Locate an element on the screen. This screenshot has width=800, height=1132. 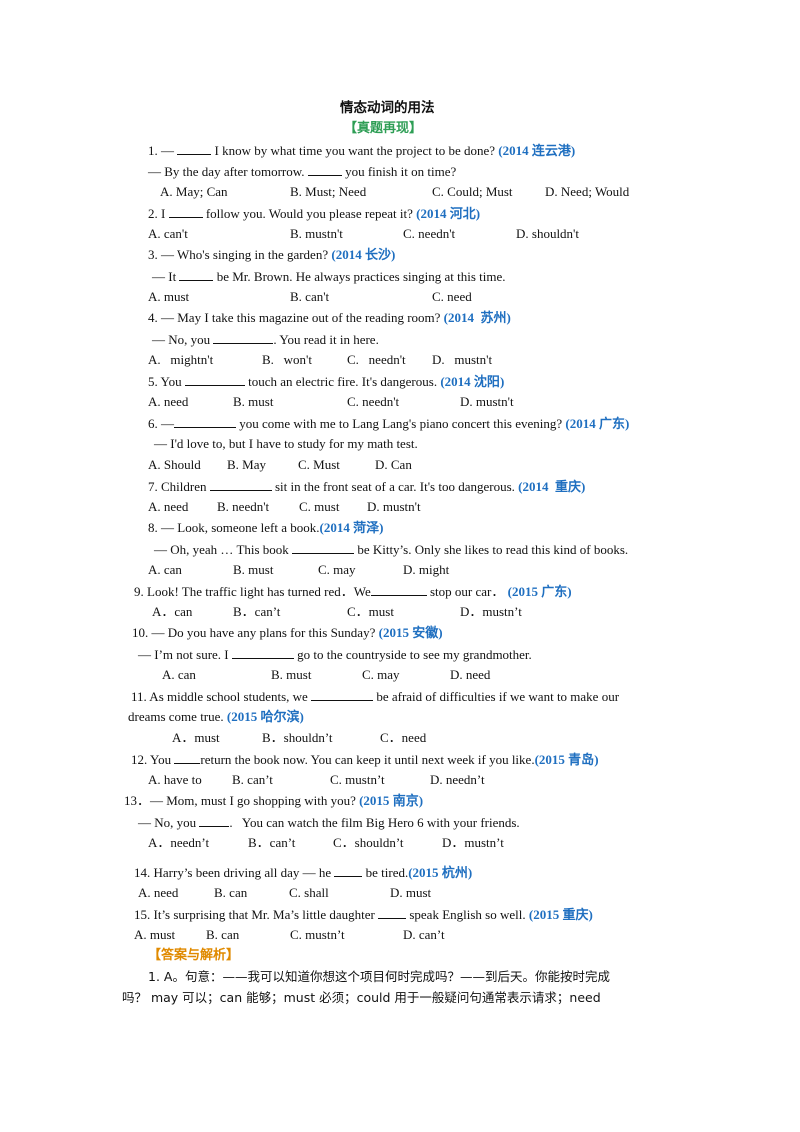
source-tag: (2015 南京) is located at coordinates (391, 801).